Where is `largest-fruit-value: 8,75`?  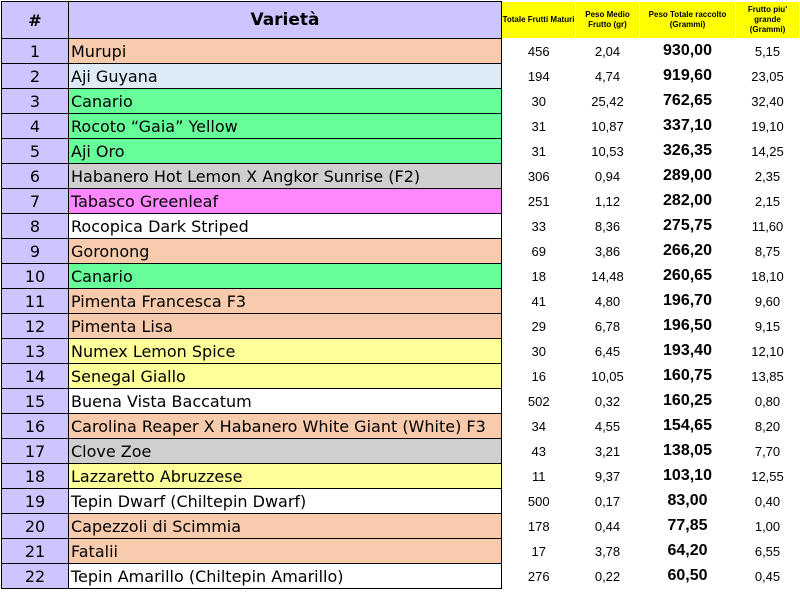 largest-fruit-value: 8,75 is located at coordinates (767, 251).